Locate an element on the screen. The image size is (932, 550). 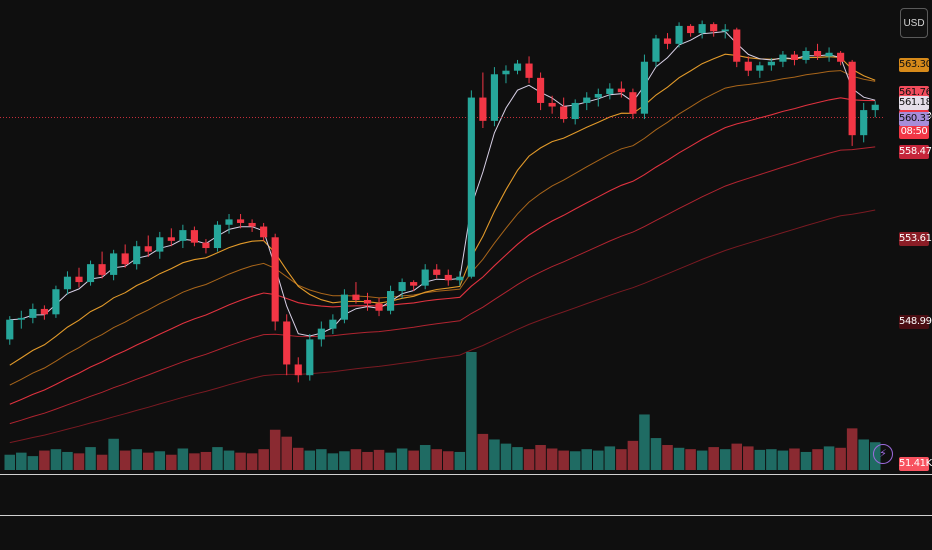
price-label: 563.30 is located at coordinates (915, 65).